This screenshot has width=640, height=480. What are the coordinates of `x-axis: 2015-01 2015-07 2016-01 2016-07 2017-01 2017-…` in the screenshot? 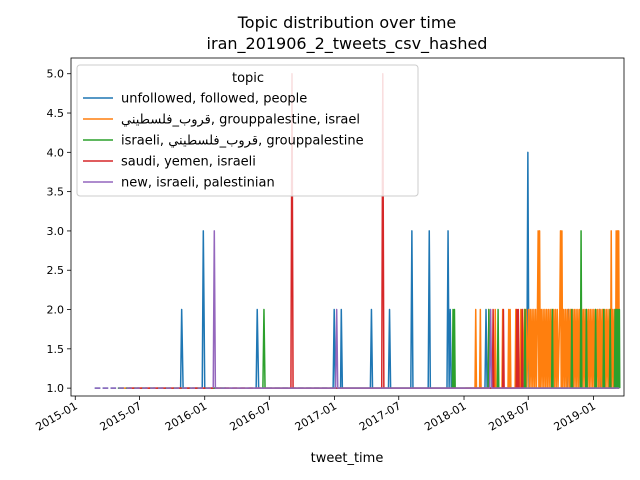 It's located at (315, 415).